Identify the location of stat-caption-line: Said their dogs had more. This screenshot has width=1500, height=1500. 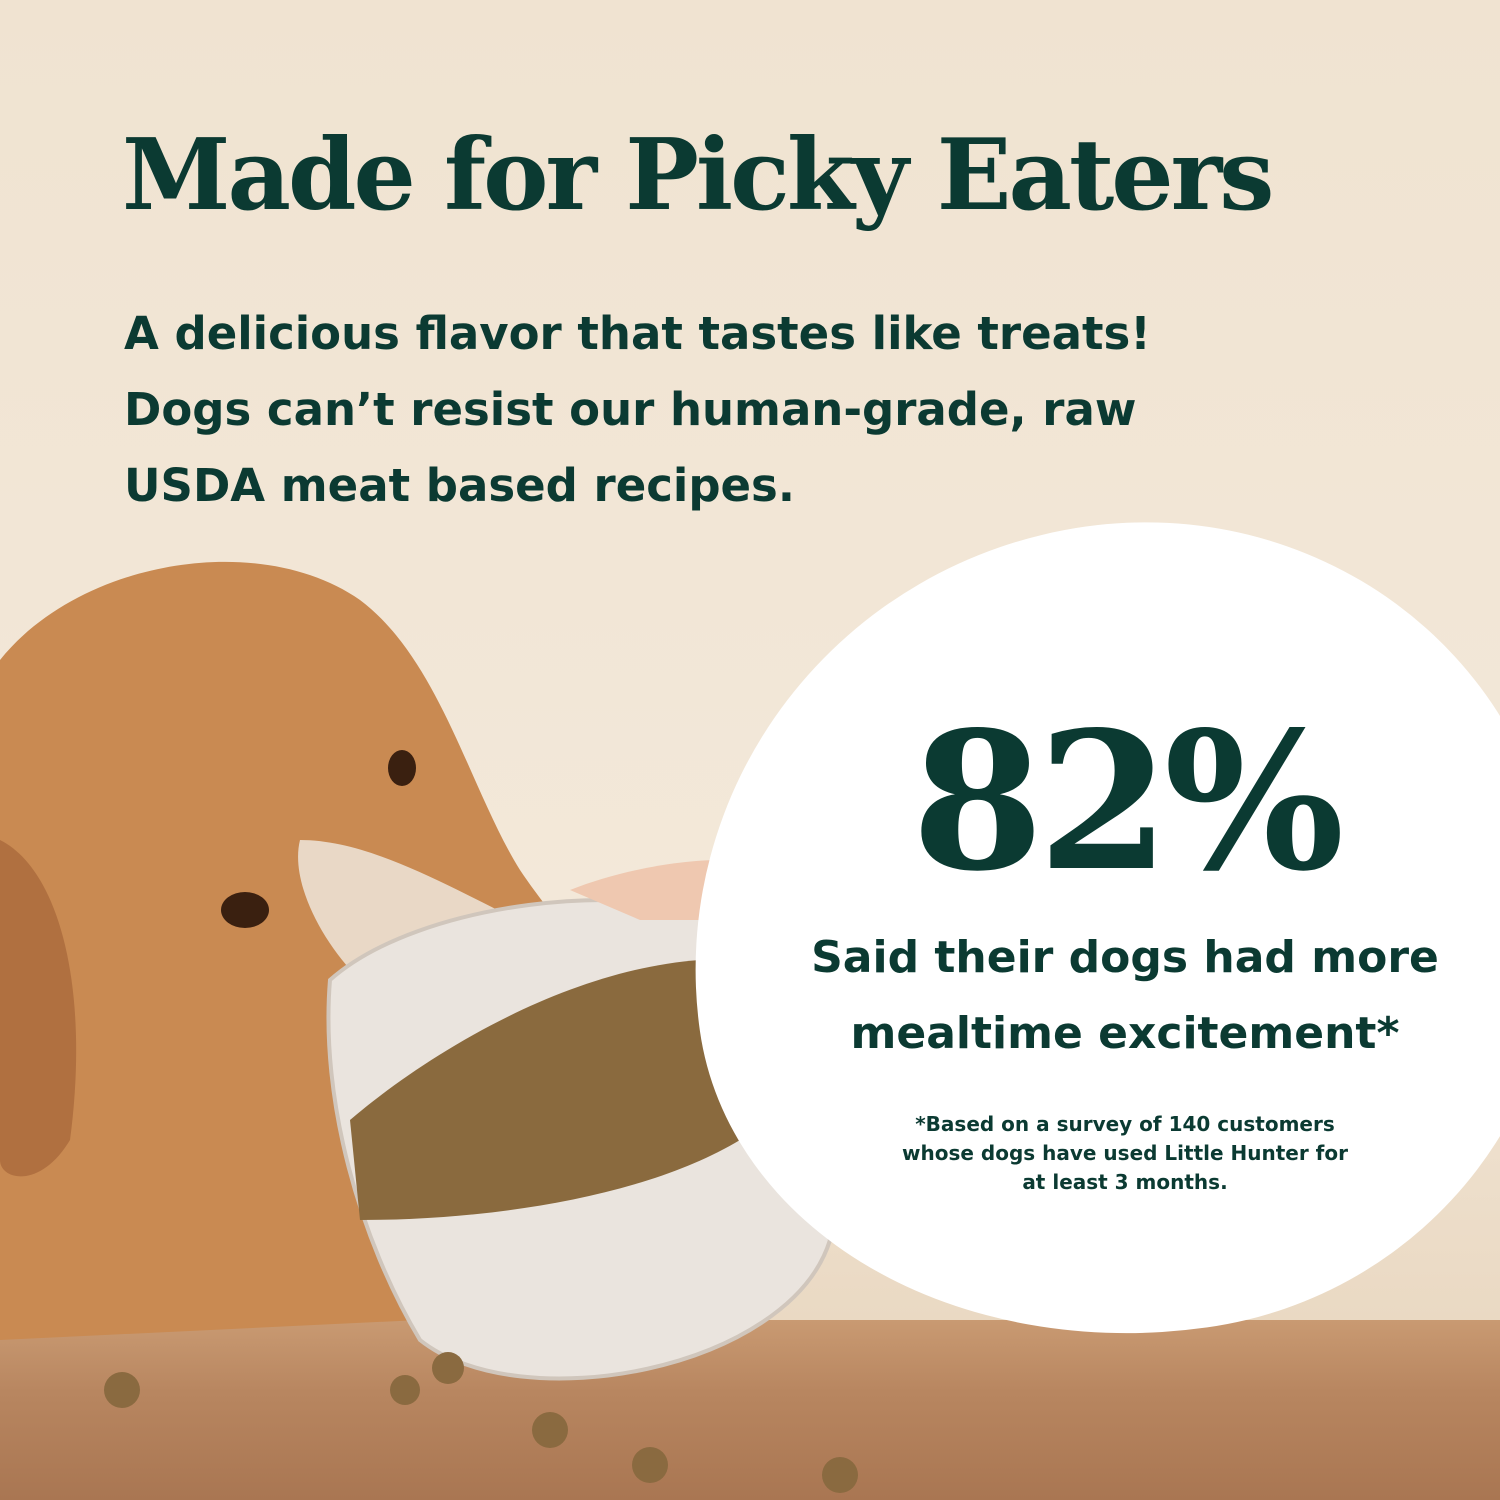
(1125, 957).